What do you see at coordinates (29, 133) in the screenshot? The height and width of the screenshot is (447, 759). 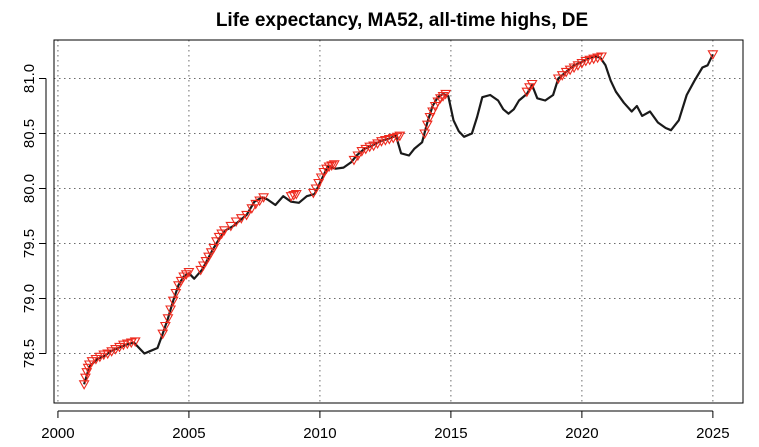 I see `y-tick-label-80.5: 80.5` at bounding box center [29, 133].